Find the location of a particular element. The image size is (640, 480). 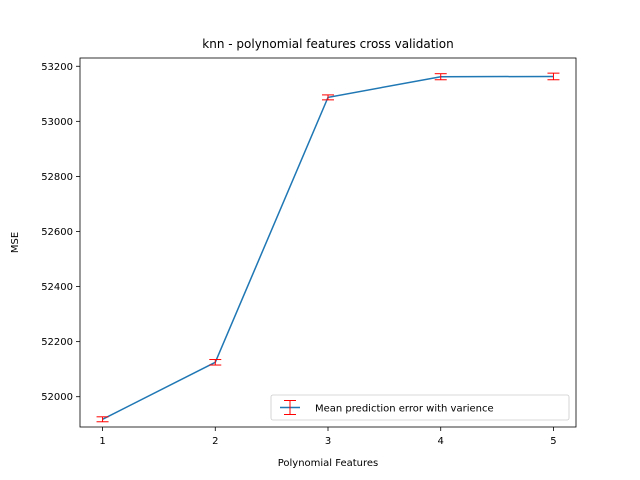

x-tick-label: 4 is located at coordinates (441, 441).